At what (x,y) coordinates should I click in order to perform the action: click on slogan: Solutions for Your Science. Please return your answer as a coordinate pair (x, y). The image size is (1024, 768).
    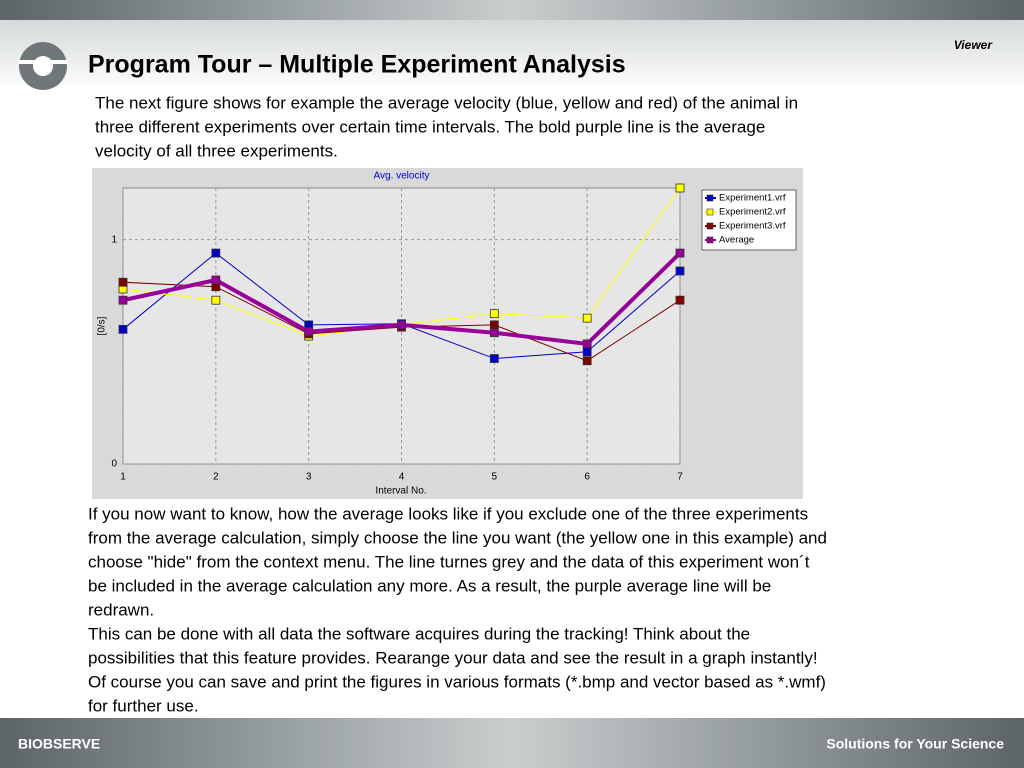
    Looking at the image, I should click on (915, 744).